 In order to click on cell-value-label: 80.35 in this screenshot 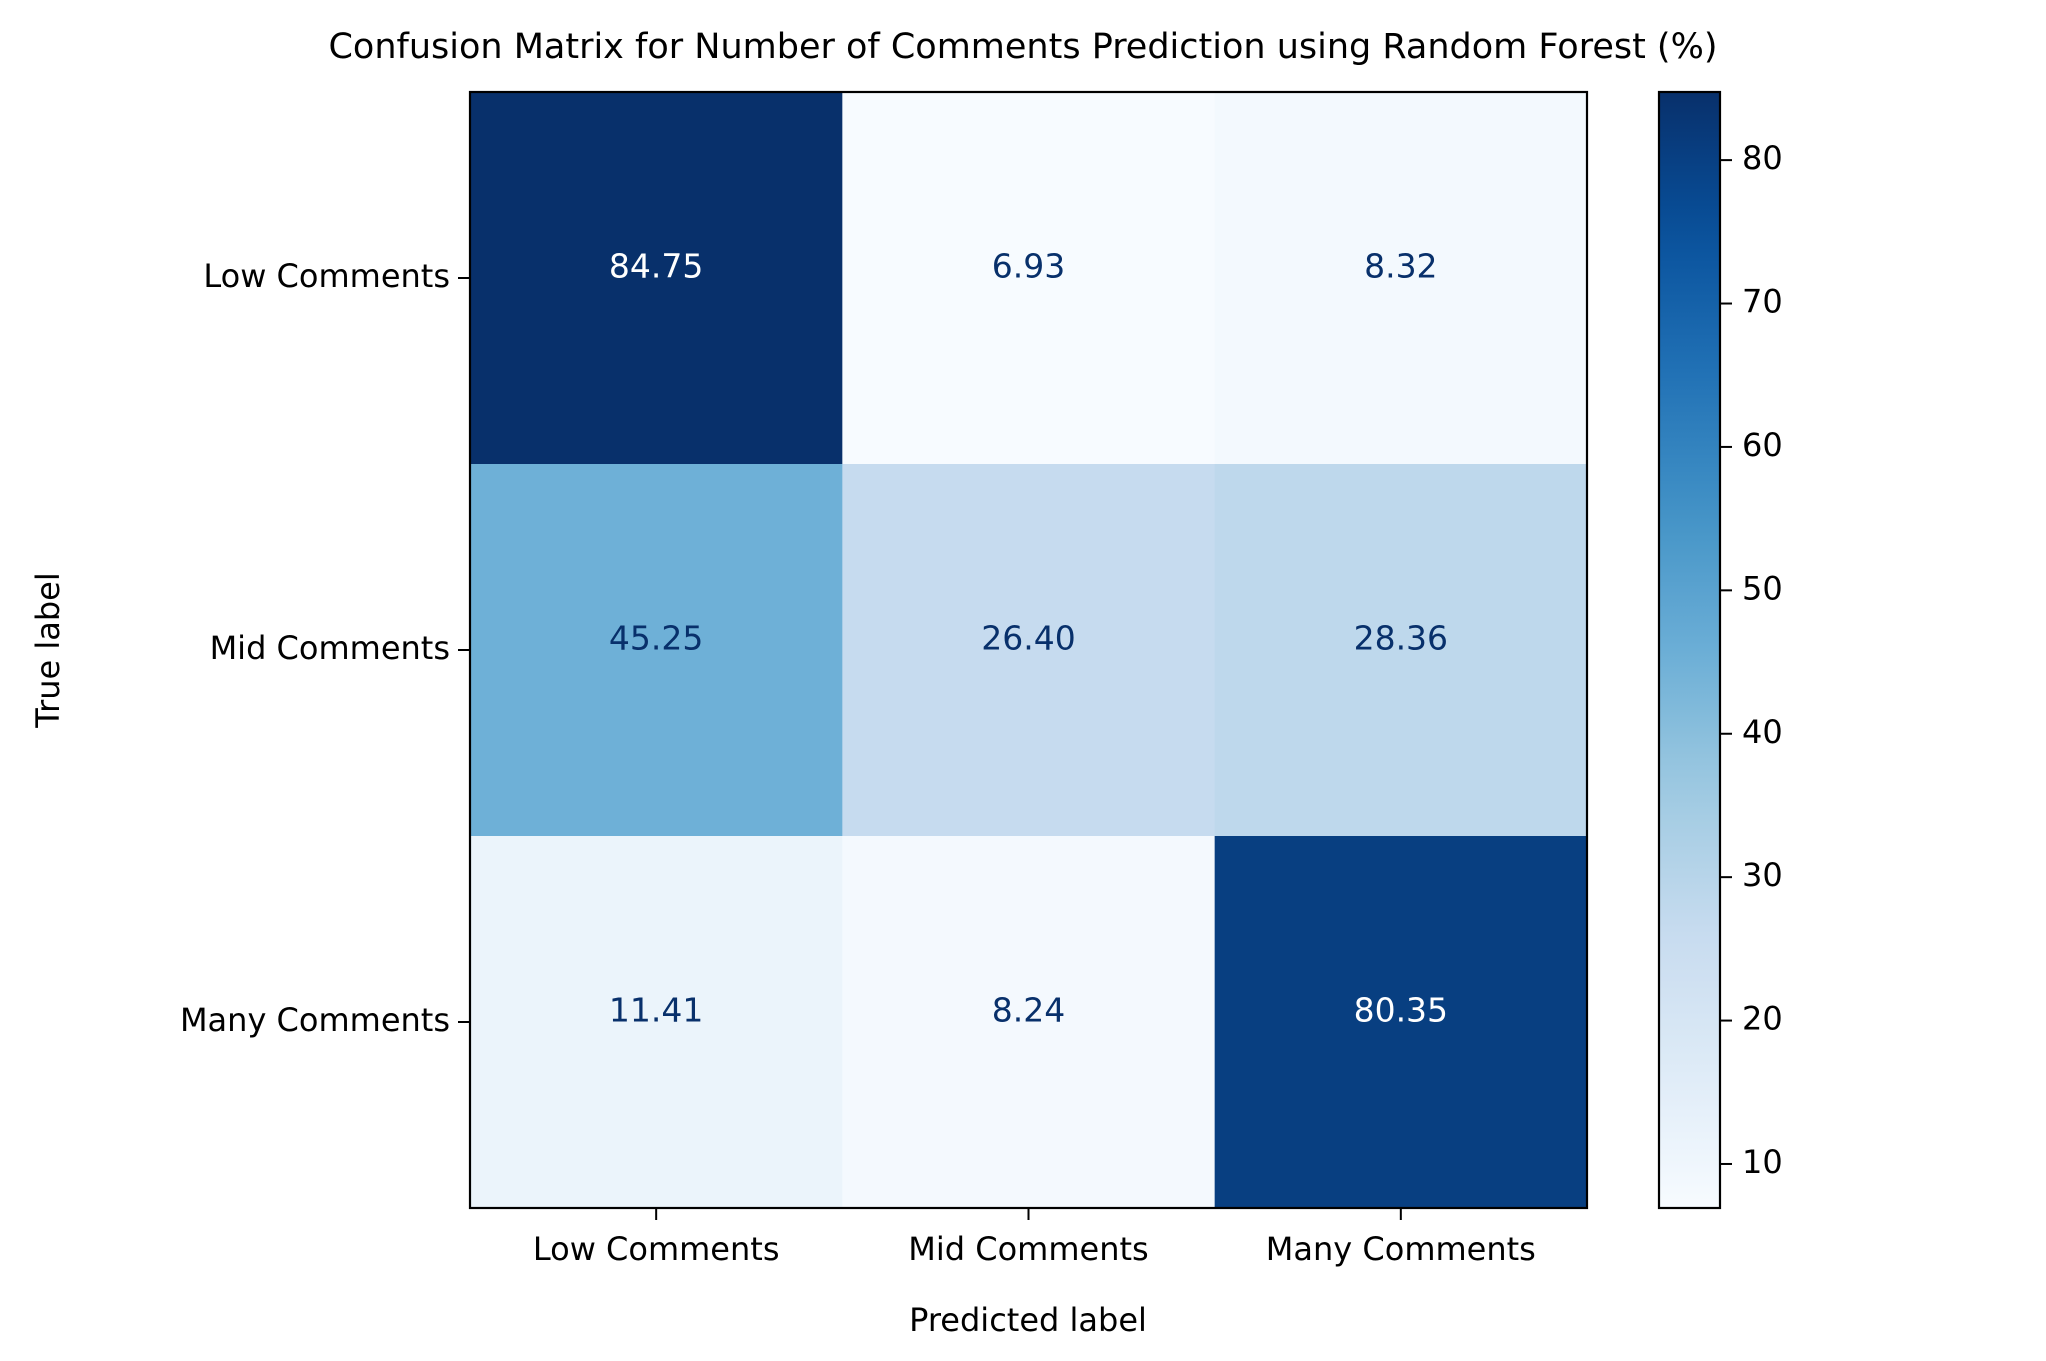, I will do `click(1401, 1010)`.